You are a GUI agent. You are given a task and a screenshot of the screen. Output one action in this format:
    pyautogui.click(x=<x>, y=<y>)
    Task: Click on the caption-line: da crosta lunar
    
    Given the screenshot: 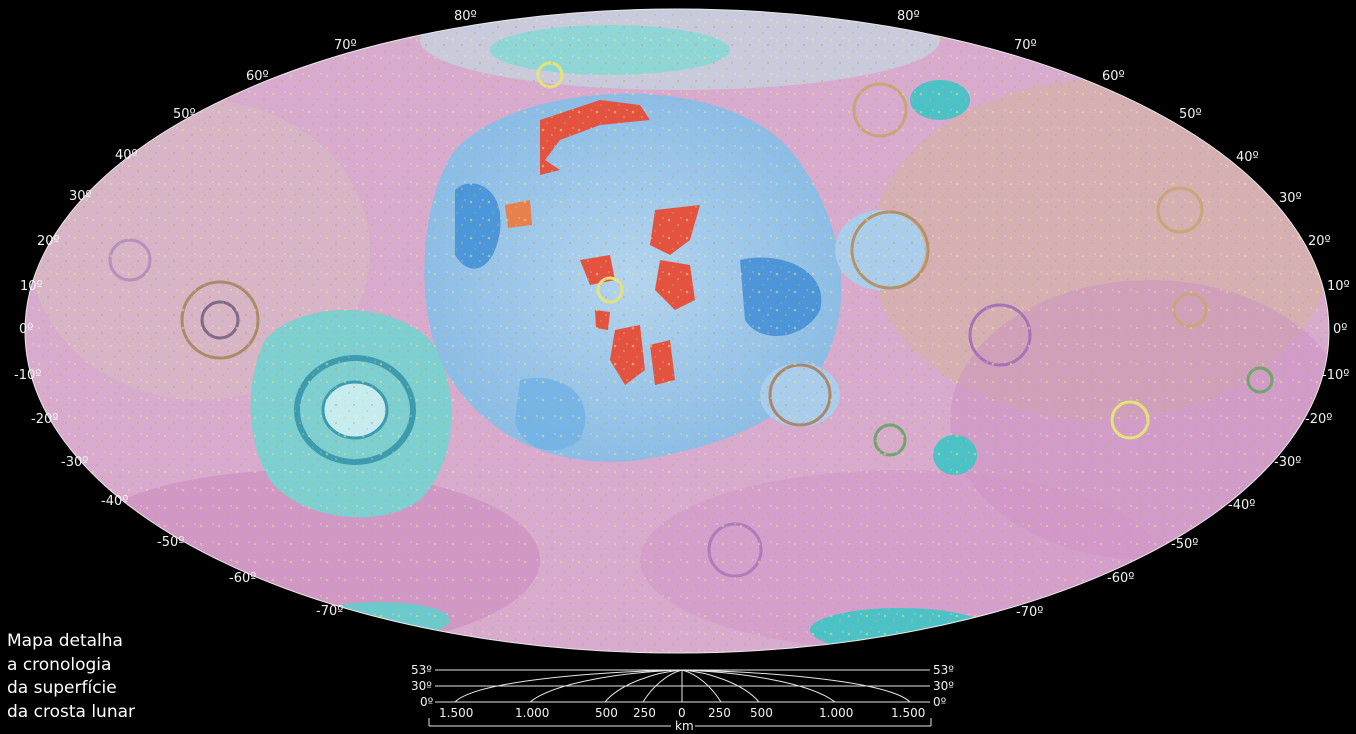 What is the action you would take?
    pyautogui.click(x=71, y=711)
    